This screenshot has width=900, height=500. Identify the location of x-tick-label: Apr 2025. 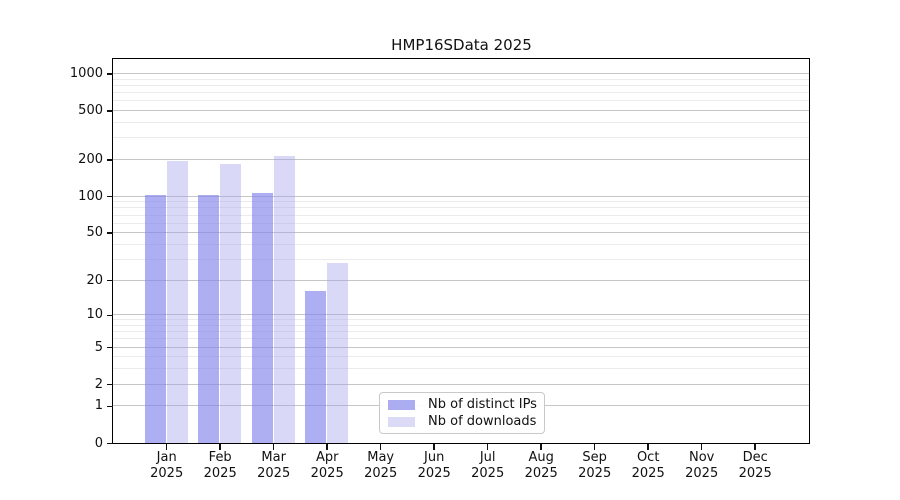
(327, 465).